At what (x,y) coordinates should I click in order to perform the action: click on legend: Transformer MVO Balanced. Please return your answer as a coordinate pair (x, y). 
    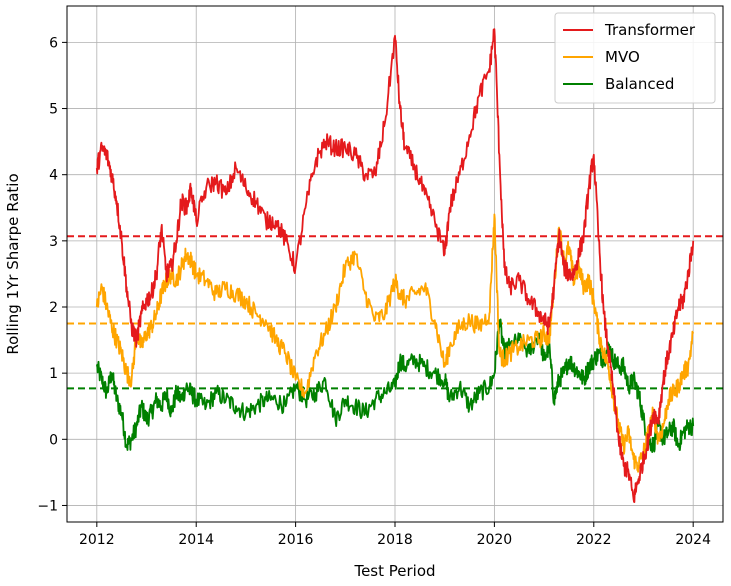
    Looking at the image, I should click on (635, 58).